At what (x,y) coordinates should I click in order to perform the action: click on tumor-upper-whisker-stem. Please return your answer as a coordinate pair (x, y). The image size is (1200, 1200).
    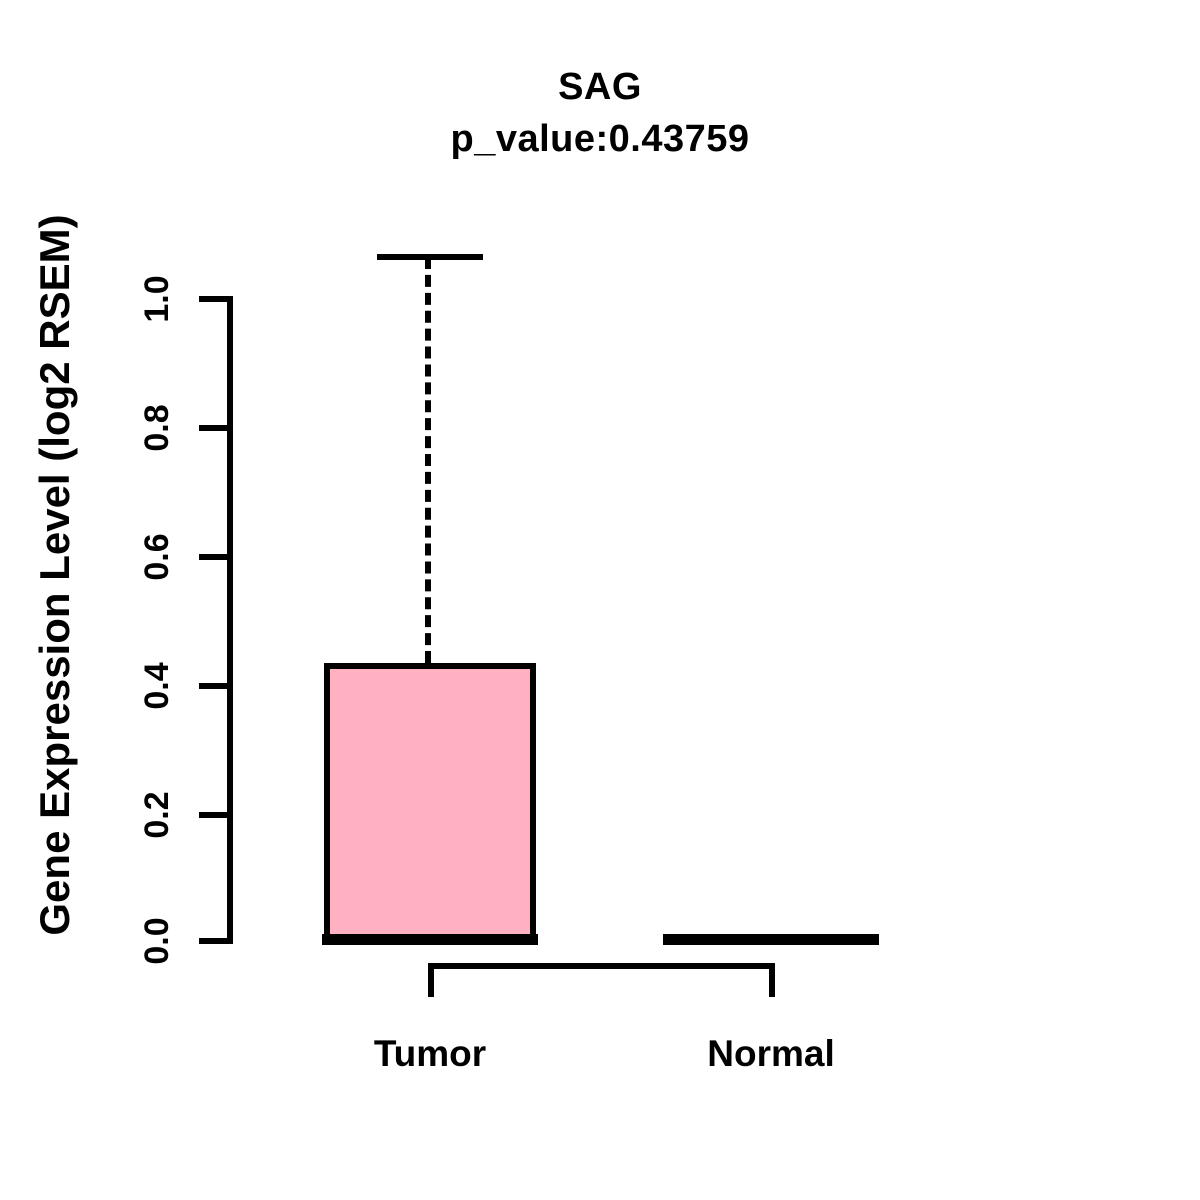
    Looking at the image, I should click on (428, 460).